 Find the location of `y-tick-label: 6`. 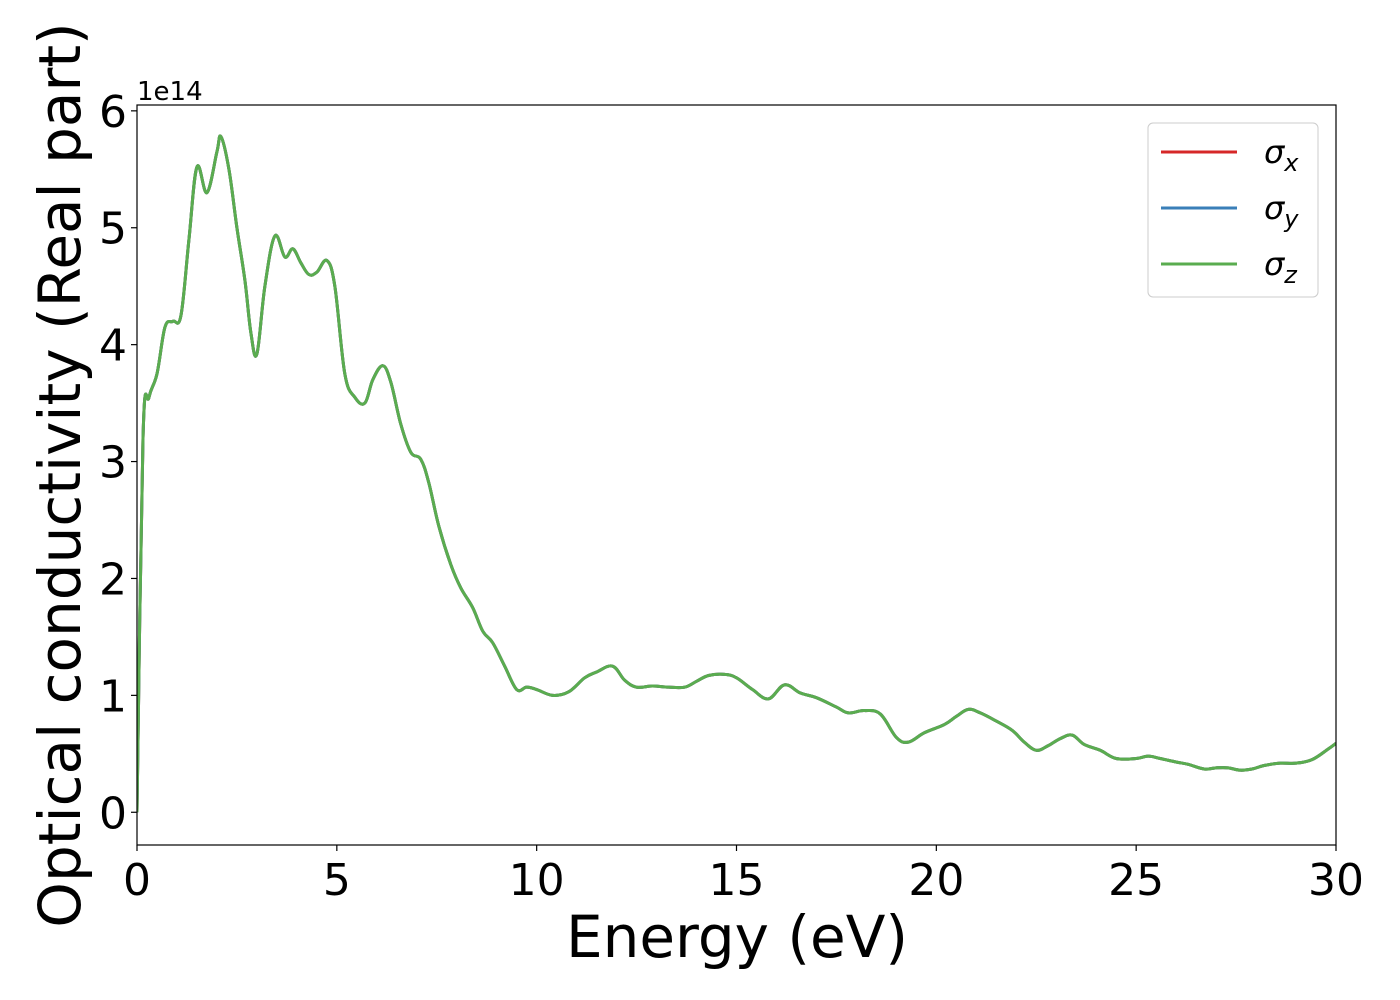

y-tick-label: 6 is located at coordinates (113, 112).